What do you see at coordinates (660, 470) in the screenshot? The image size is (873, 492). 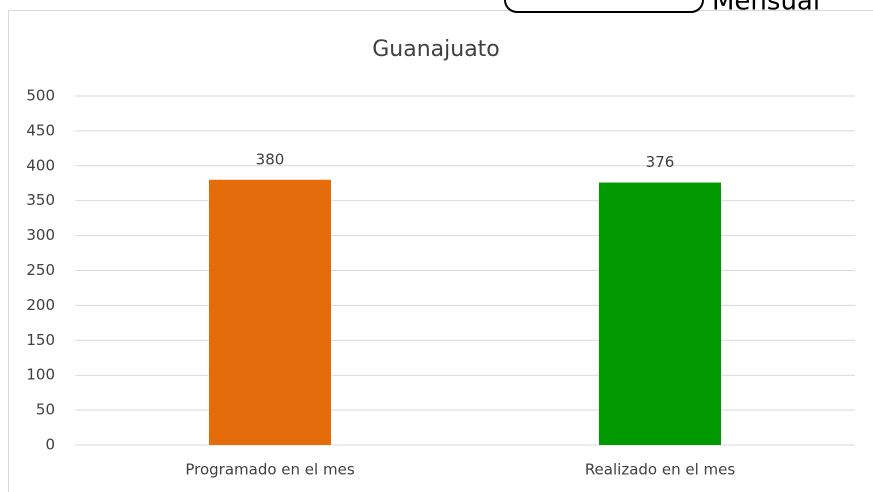 I see `x-tick-label: Realizado en el mes` at bounding box center [660, 470].